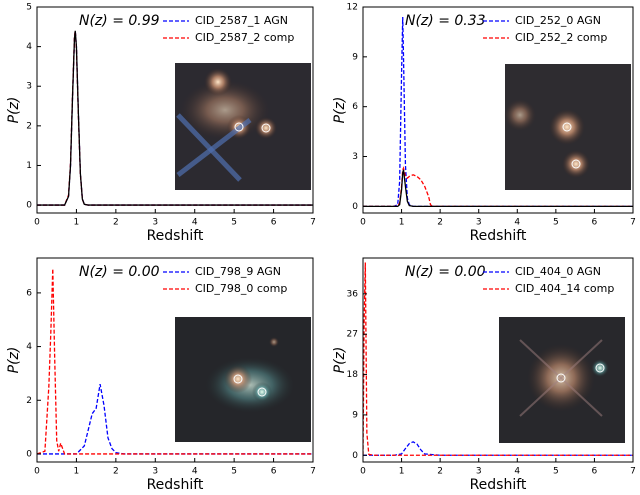 The width and height of the screenshot is (640, 495). Describe the element at coordinates (241, 288) in the screenshot. I see `legend-label: CID_798_0 comp` at that location.